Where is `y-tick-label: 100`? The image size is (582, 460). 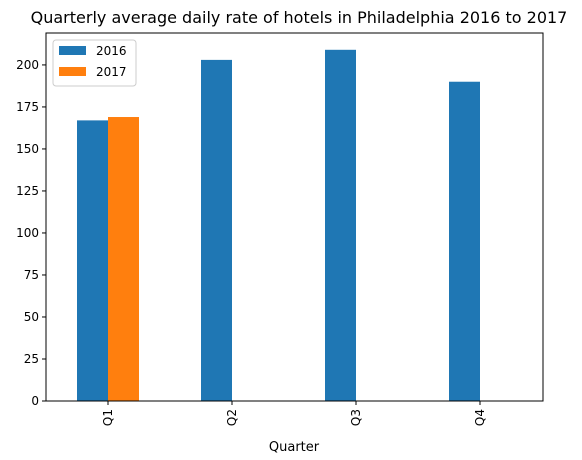 y-tick-label: 100 is located at coordinates (27, 233).